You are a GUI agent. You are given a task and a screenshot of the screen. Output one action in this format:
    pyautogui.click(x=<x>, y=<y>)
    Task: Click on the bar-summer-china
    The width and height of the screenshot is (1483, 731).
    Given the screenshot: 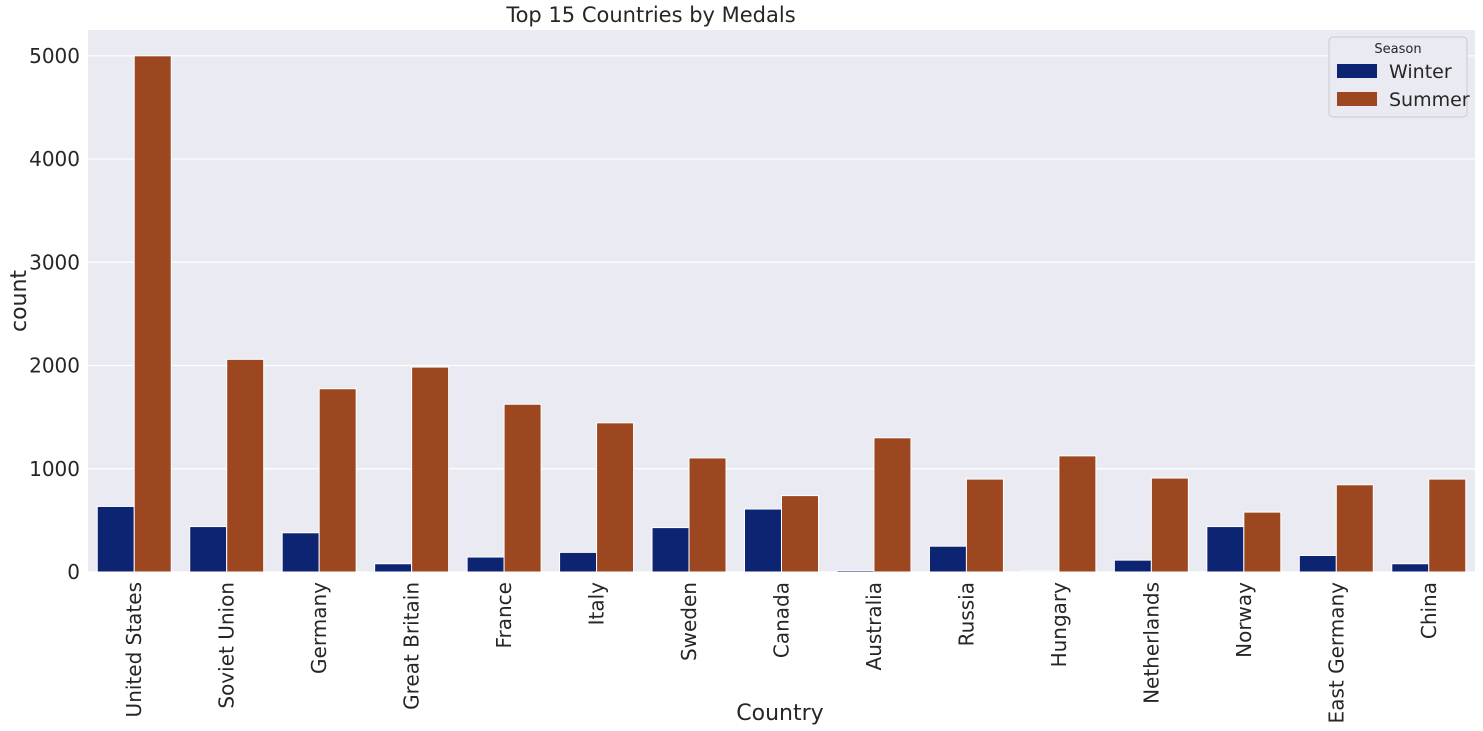 What is the action you would take?
    pyautogui.click(x=1447, y=525)
    